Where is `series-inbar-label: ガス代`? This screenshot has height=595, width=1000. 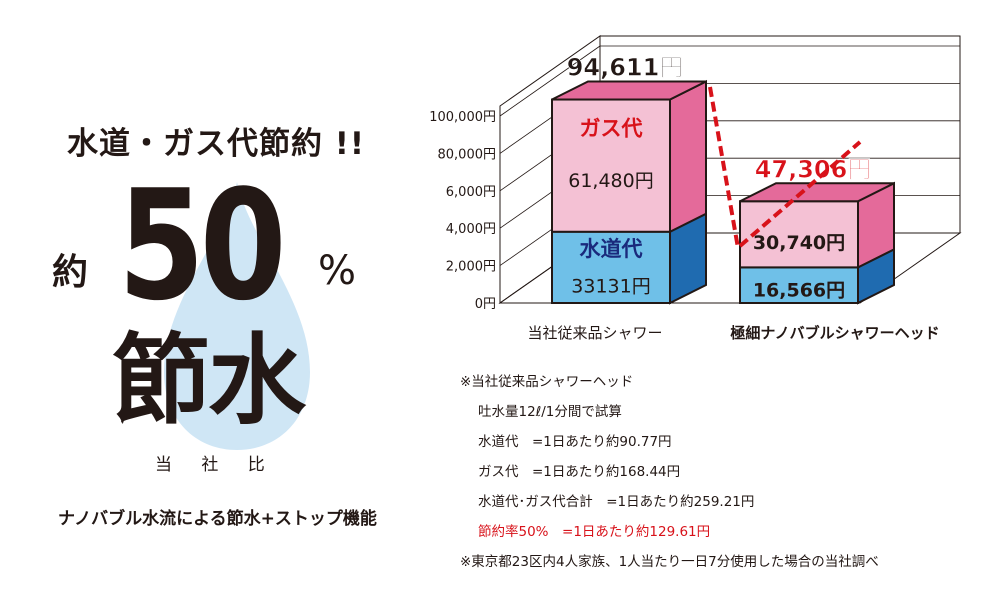
series-inbar-label: ガス代 is located at coordinates (611, 129).